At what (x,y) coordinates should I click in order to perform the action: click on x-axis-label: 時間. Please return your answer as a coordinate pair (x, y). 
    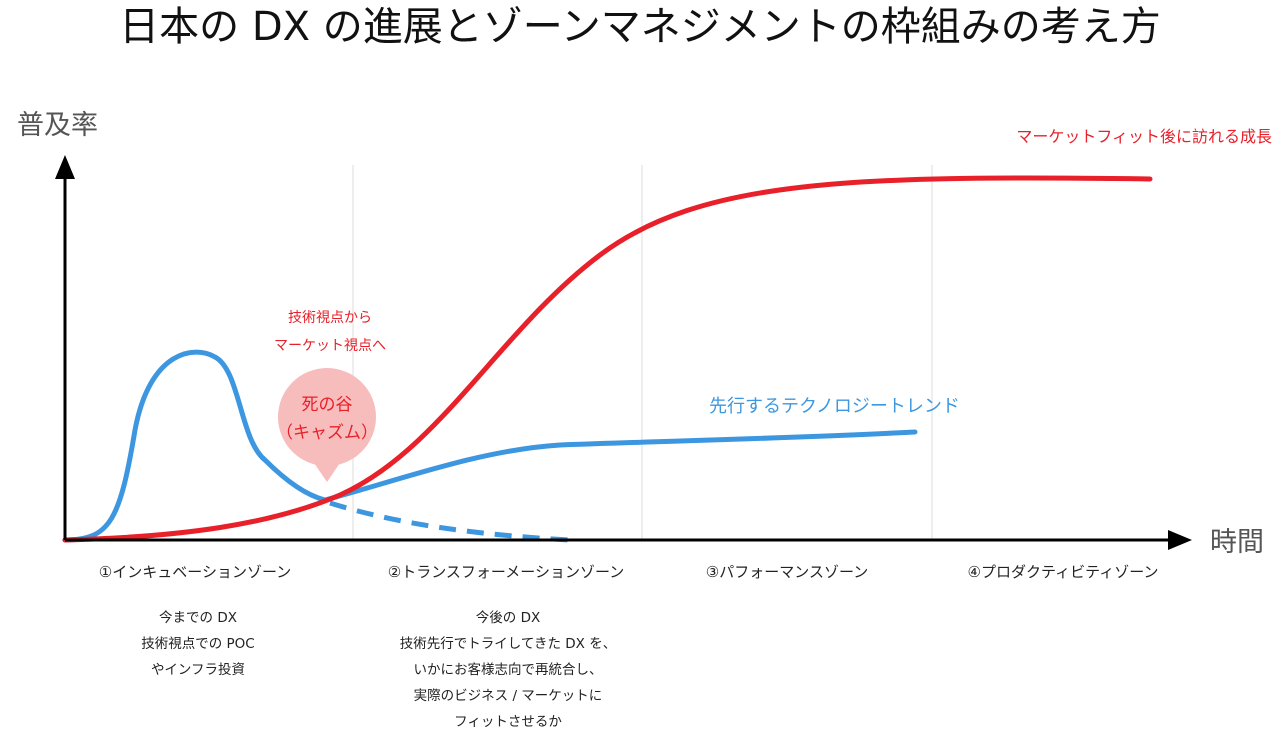
    Looking at the image, I should click on (1237, 542).